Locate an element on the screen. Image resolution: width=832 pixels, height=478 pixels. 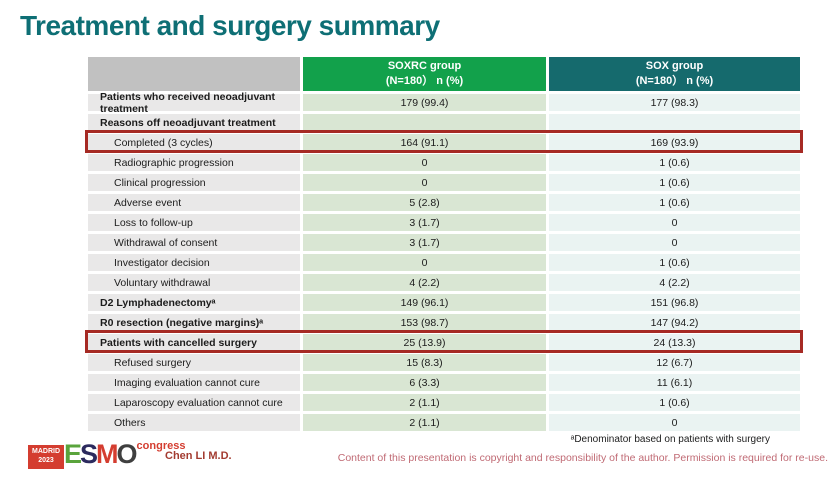
sox-value: 151 (96.8) is located at coordinates (674, 302).